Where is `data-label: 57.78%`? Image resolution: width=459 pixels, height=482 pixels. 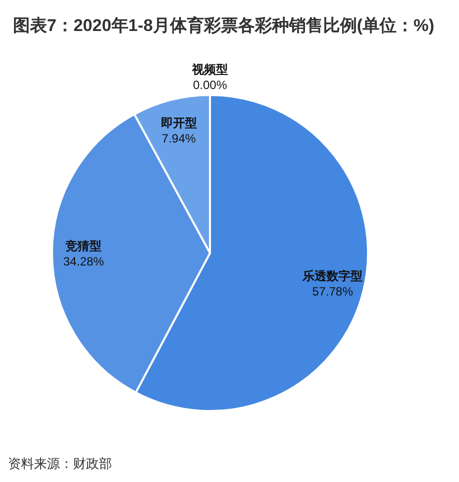
data-label: 57.78% is located at coordinates (333, 291).